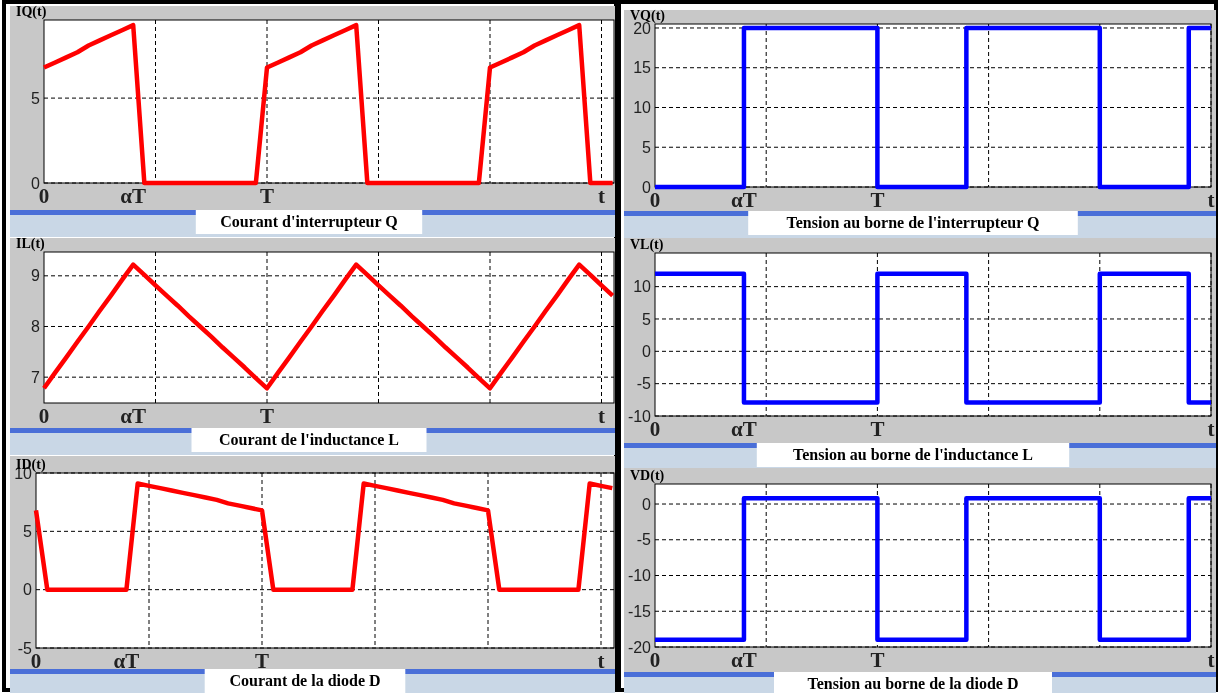 The width and height of the screenshot is (1218, 693). I want to click on y-axis-title: VD(t), so click(647, 476).